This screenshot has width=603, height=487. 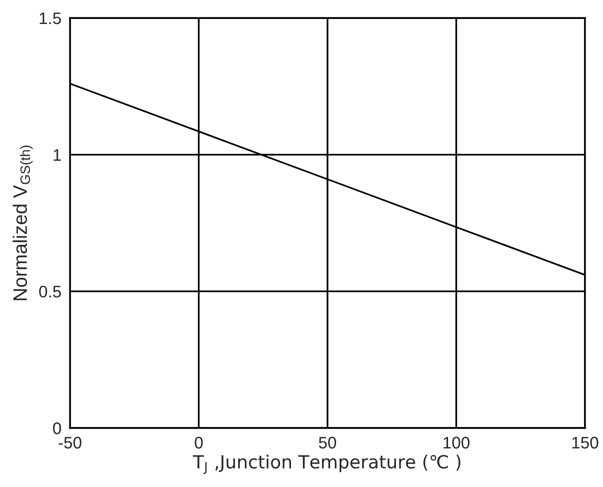 What do you see at coordinates (50, 18) in the screenshot?
I see `y-tick-label: 1.5` at bounding box center [50, 18].